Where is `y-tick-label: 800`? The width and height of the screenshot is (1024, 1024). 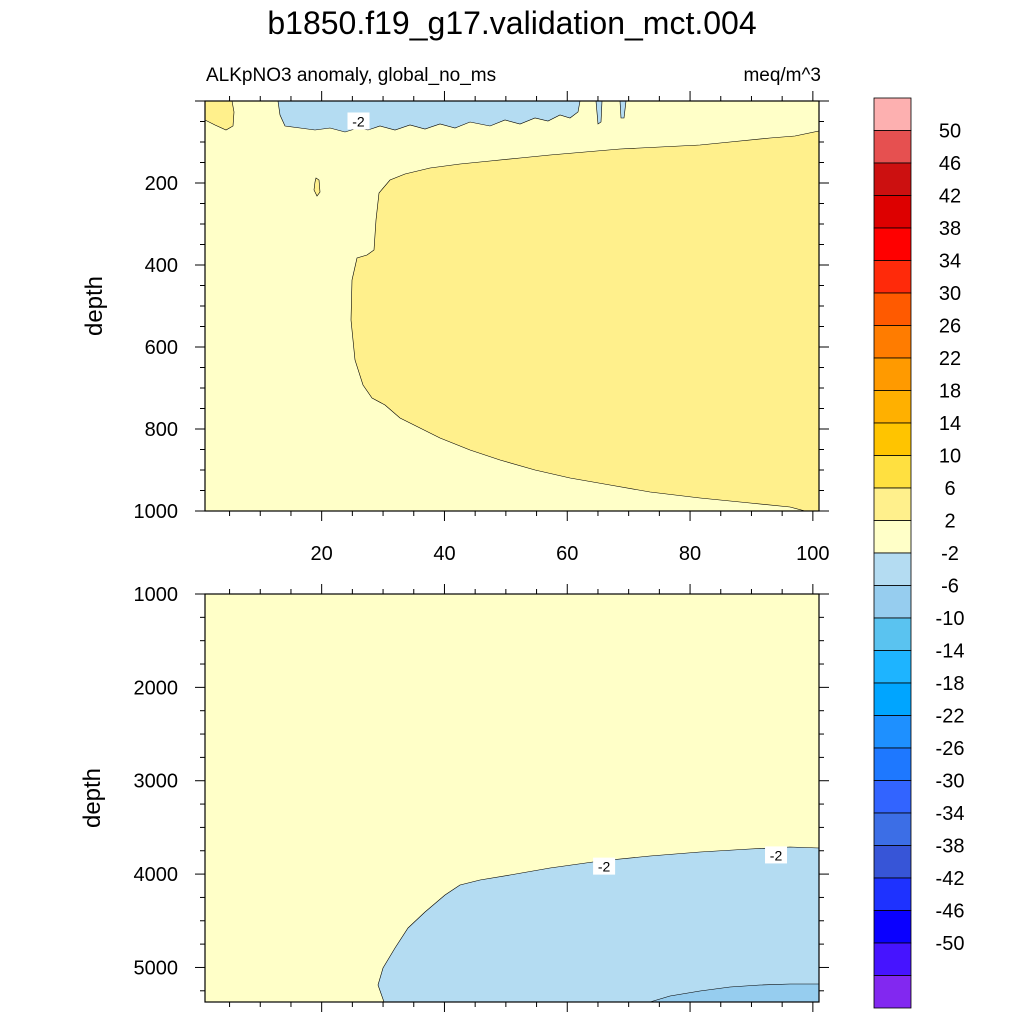 y-tick-label: 800 is located at coordinates (161, 430).